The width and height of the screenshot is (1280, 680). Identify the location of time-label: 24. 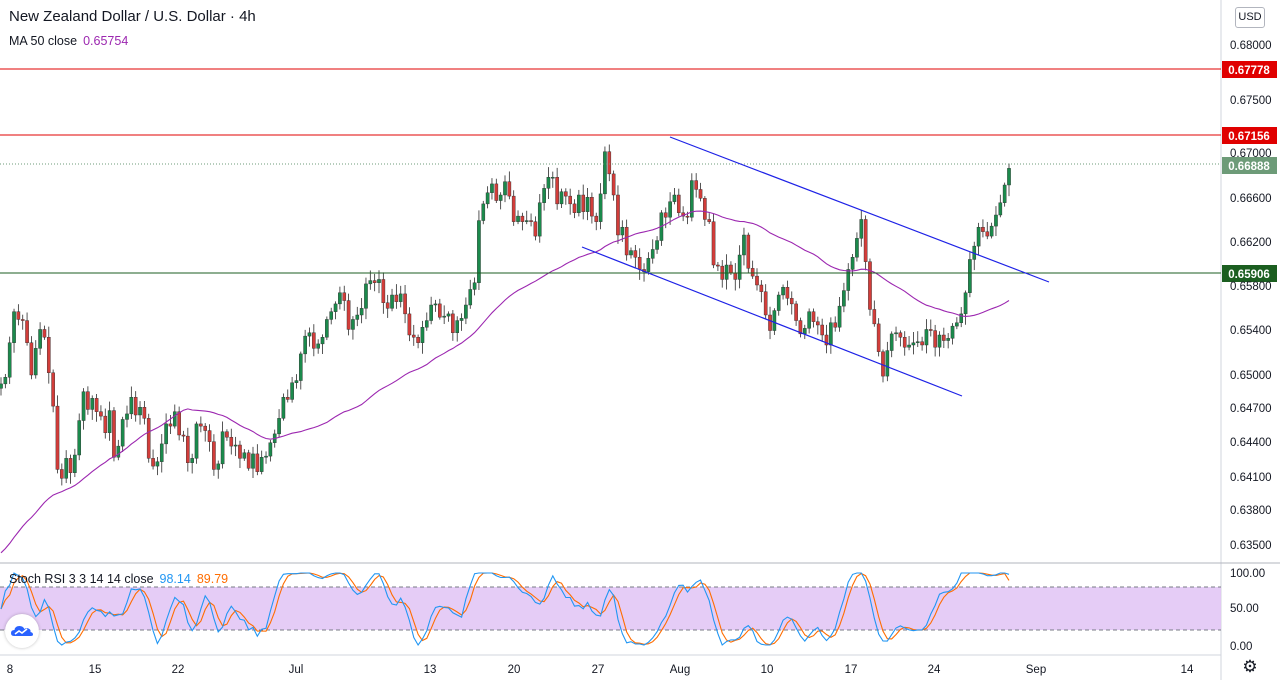
(934, 670).